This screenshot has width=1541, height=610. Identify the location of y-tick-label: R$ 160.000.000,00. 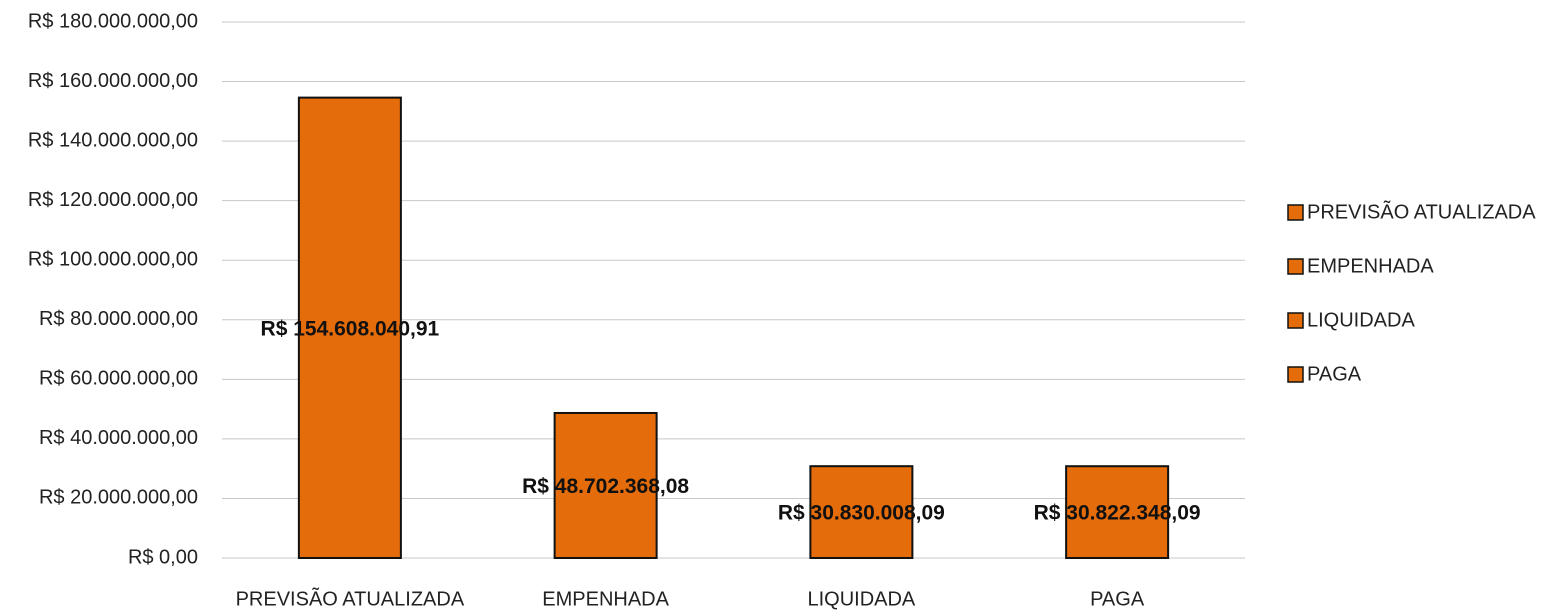
(113, 81).